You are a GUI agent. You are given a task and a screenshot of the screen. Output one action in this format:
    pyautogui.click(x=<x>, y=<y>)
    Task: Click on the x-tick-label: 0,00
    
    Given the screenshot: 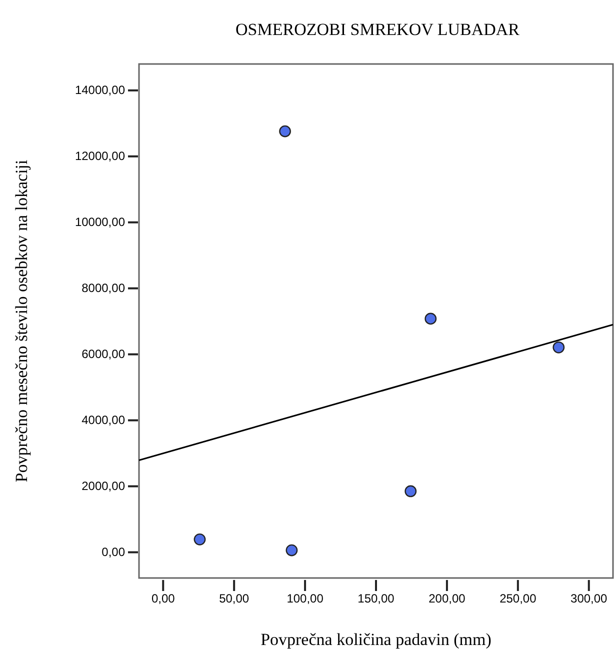 What is the action you would take?
    pyautogui.click(x=163, y=599)
    